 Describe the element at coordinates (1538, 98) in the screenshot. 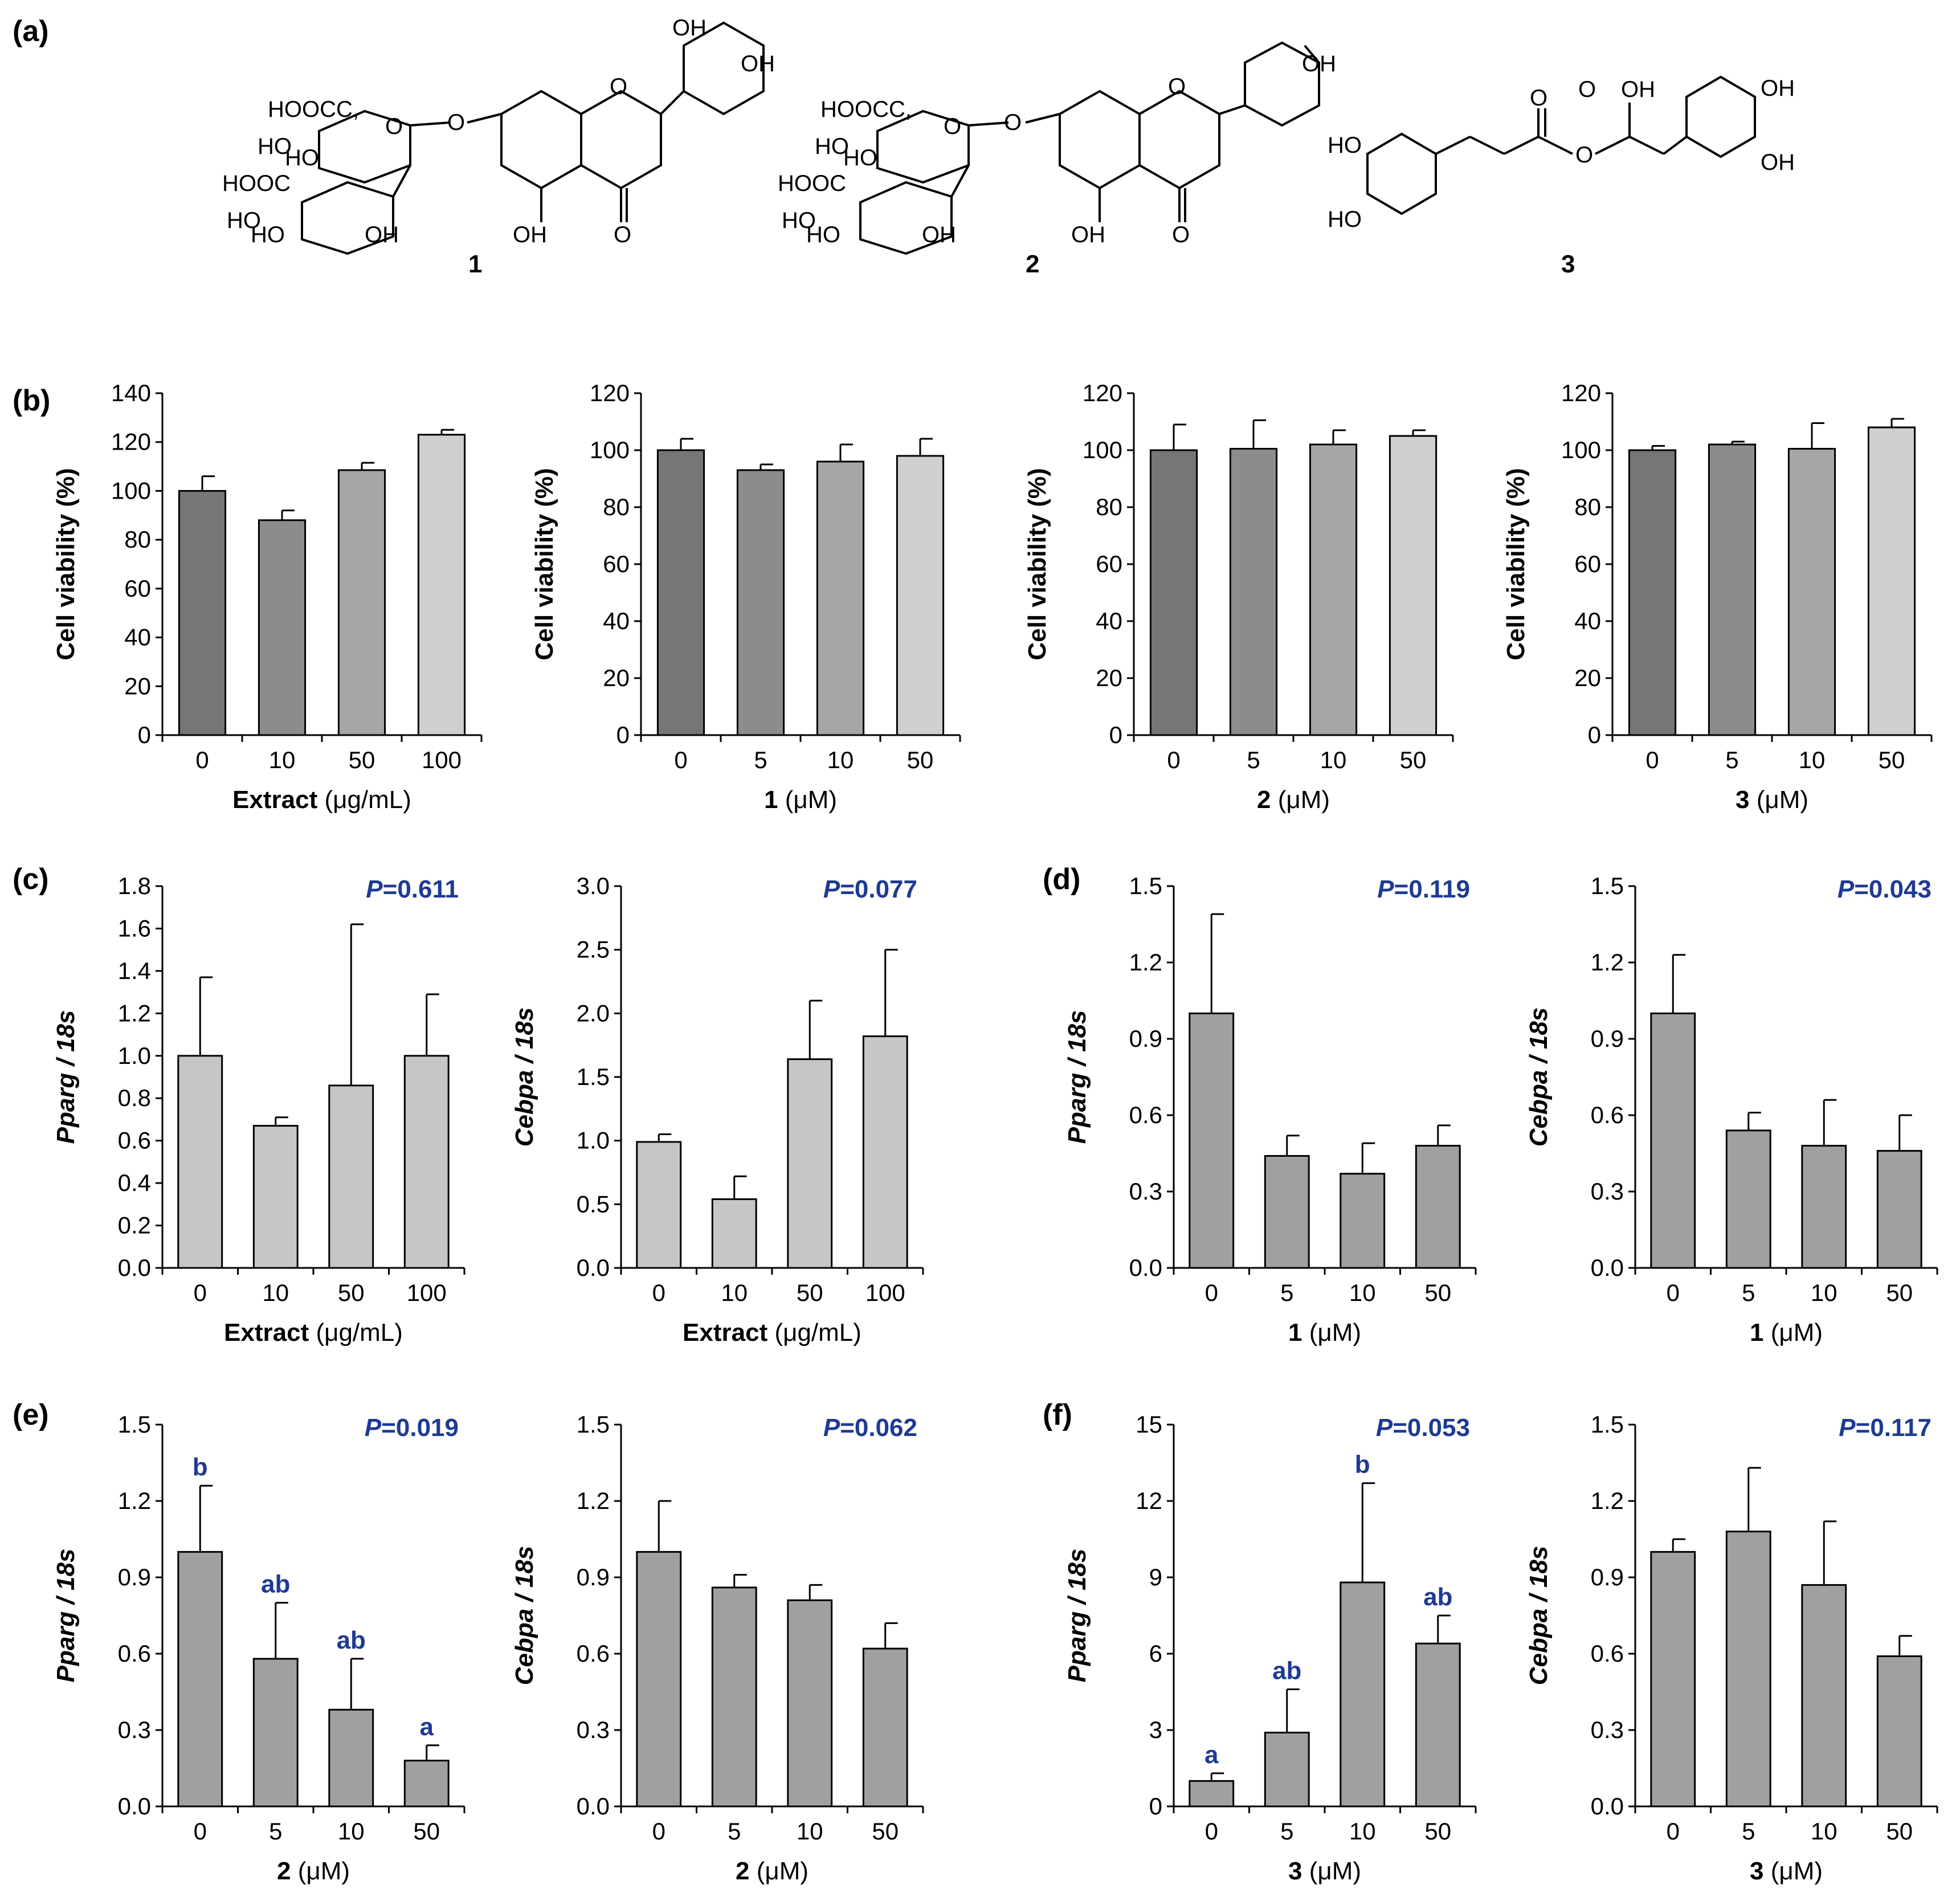

I see `label-o-3a: O` at that location.